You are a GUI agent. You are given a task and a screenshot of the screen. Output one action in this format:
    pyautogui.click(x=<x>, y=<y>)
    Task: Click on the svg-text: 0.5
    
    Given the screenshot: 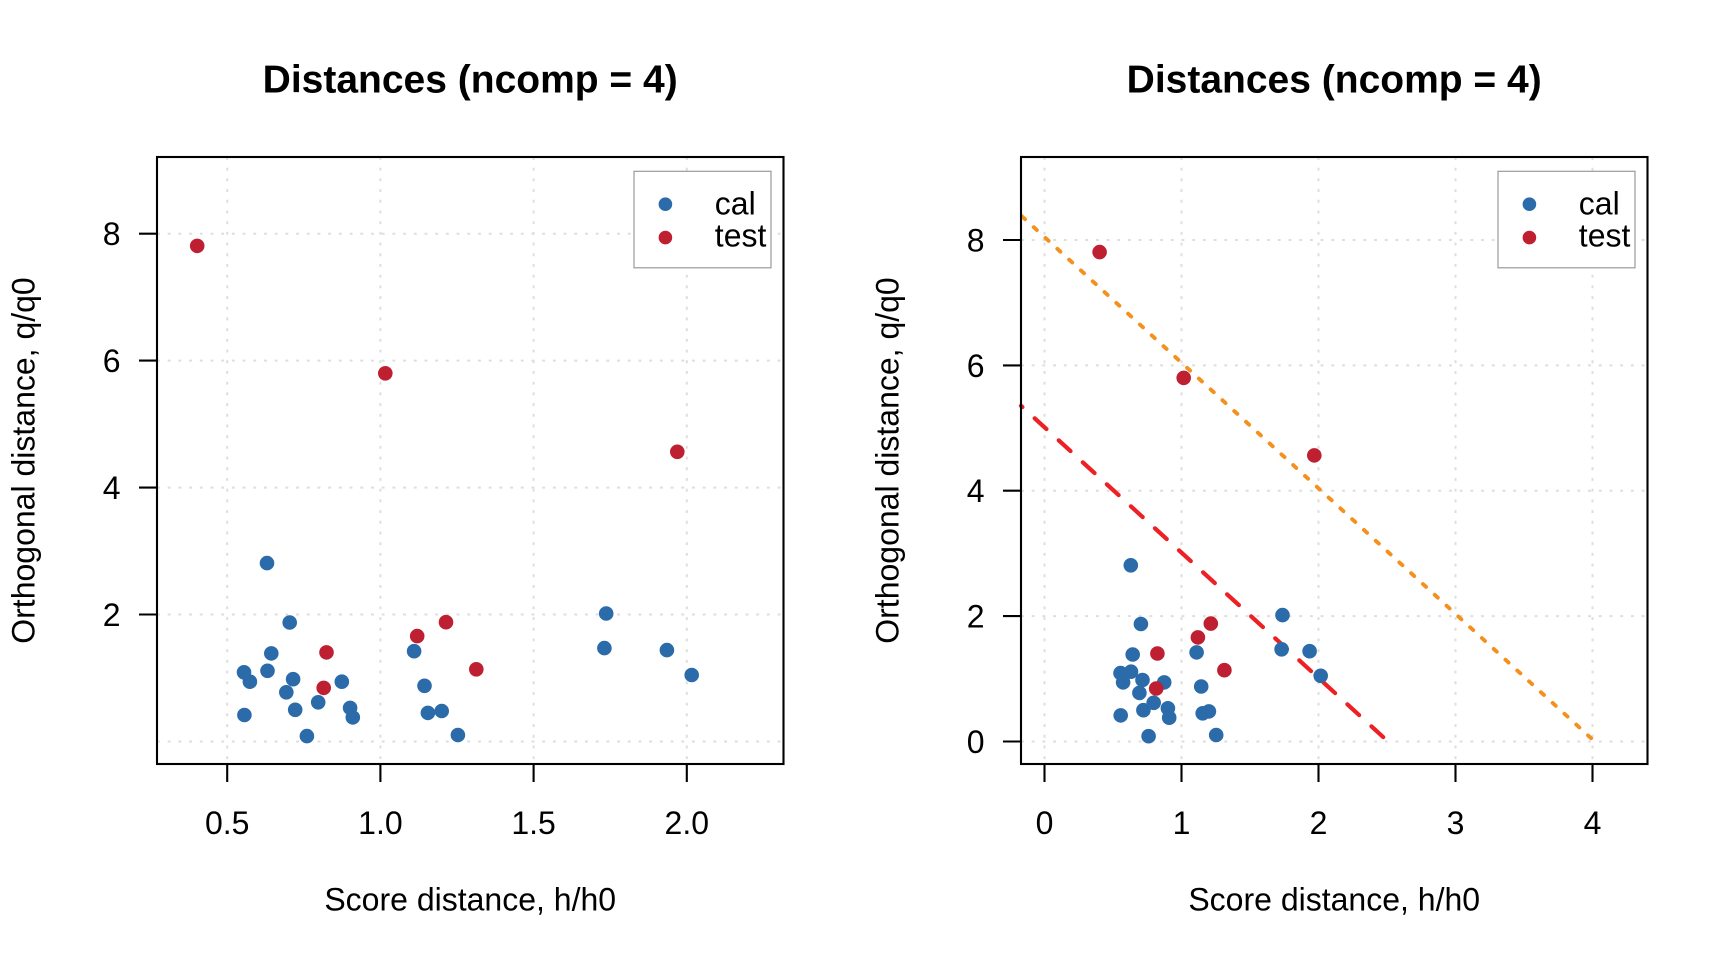 What is the action you would take?
    pyautogui.click(x=227, y=823)
    